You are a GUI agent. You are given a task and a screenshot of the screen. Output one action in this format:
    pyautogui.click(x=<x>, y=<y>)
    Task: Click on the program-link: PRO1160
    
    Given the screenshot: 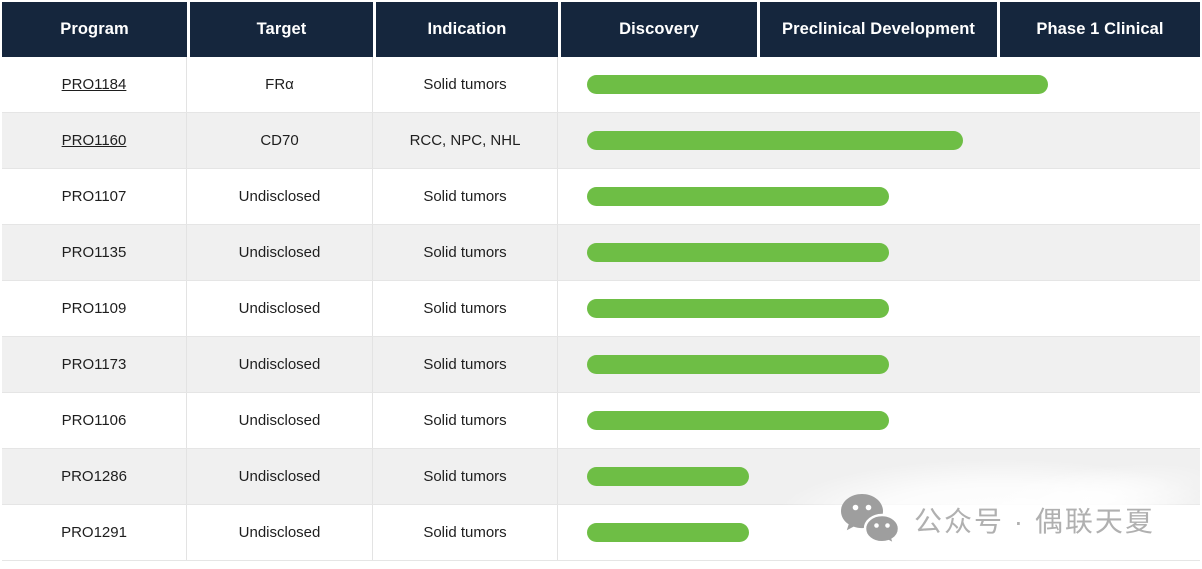 What is the action you would take?
    pyautogui.click(x=94, y=140)
    